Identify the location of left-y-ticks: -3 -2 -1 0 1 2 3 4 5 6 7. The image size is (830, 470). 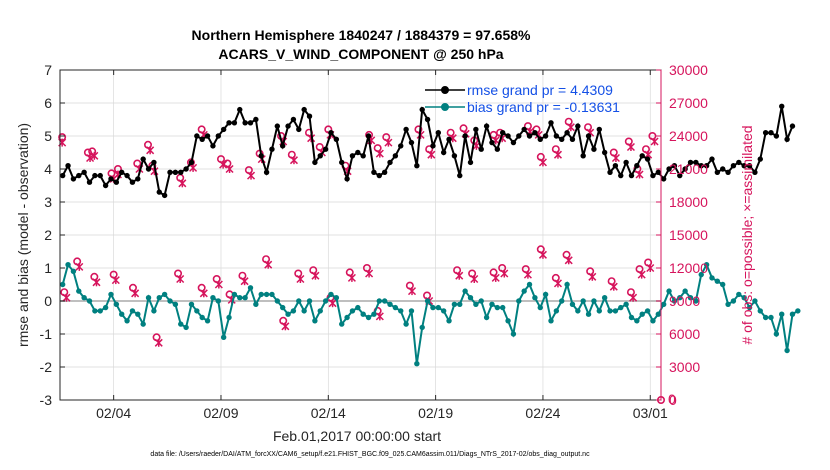
(52, 235).